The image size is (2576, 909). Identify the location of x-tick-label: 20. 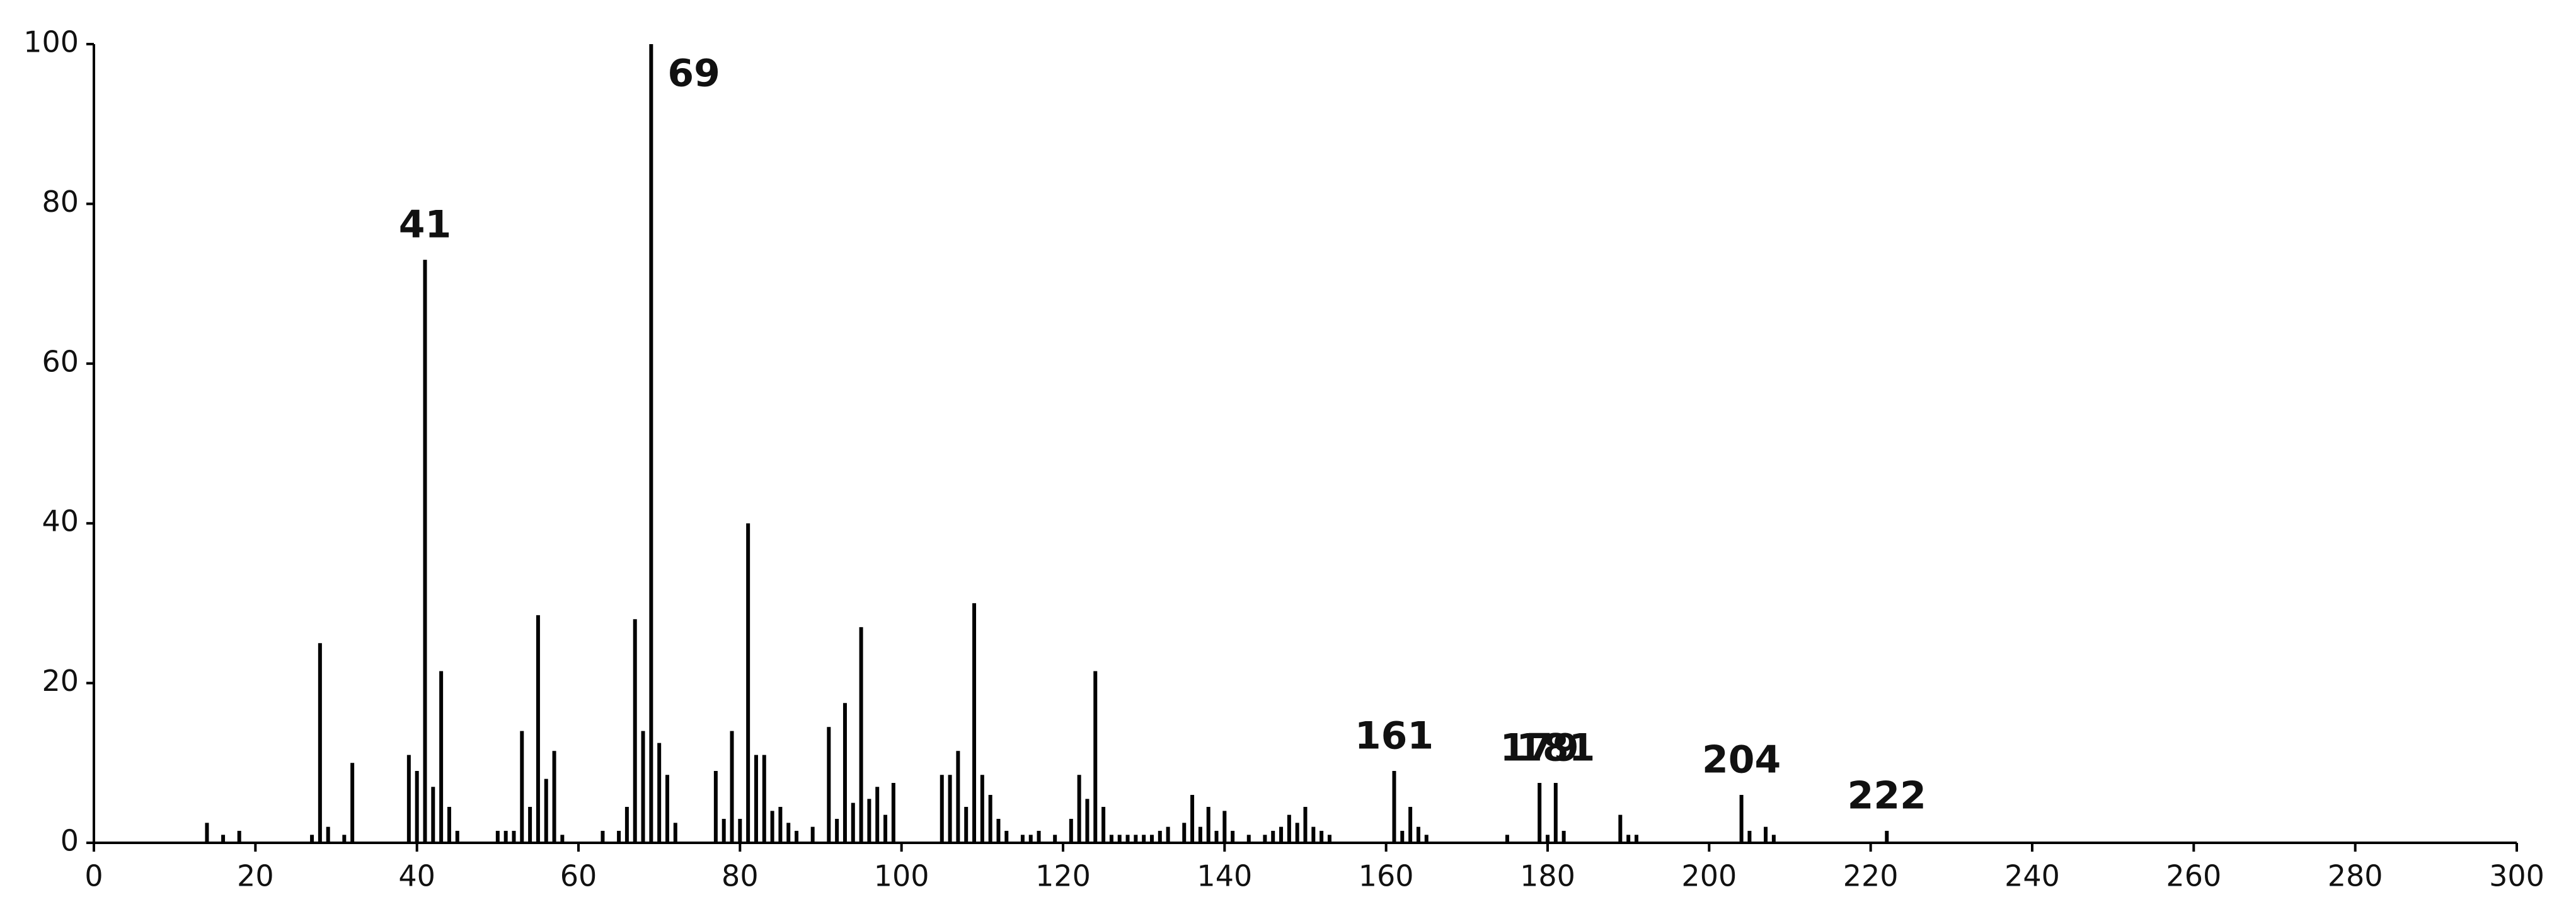
(255, 876).